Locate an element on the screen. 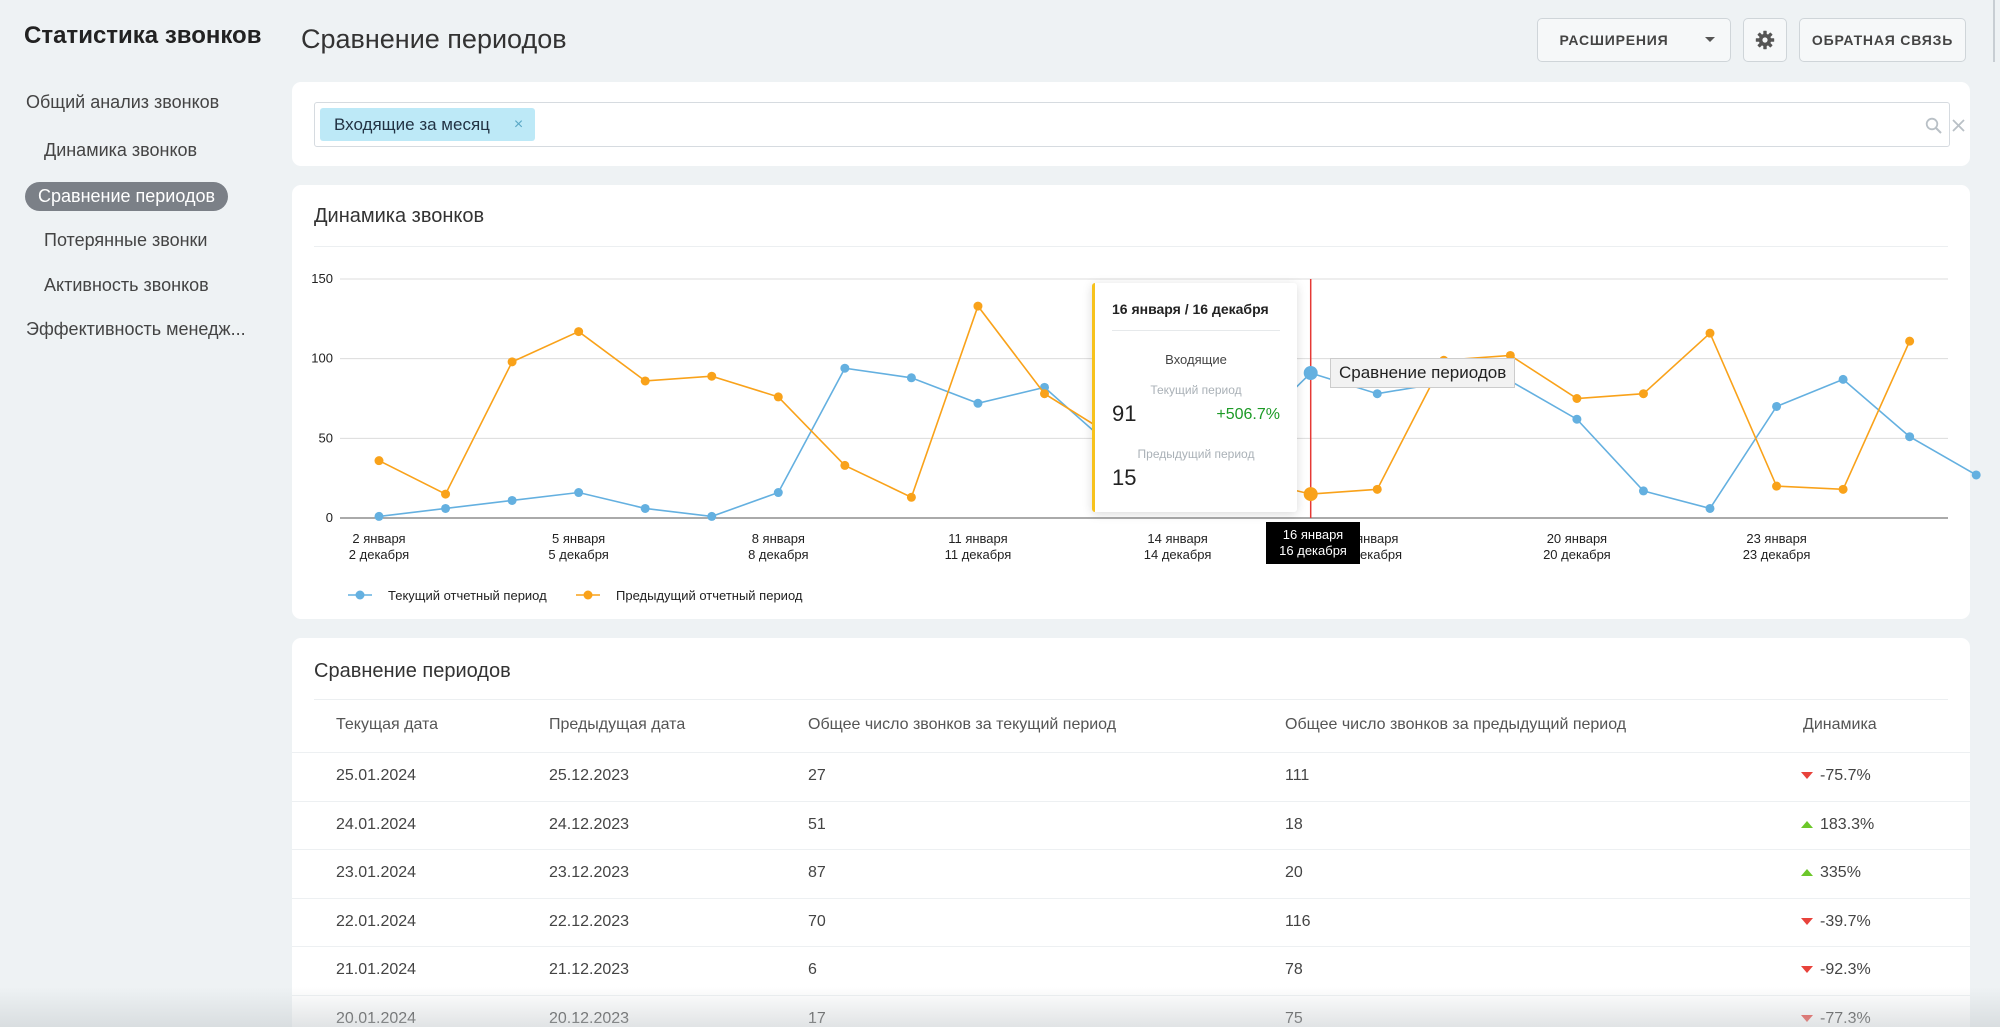 The width and height of the screenshot is (2000, 1027). dynamics-cell: 335% is located at coordinates (1831, 873).